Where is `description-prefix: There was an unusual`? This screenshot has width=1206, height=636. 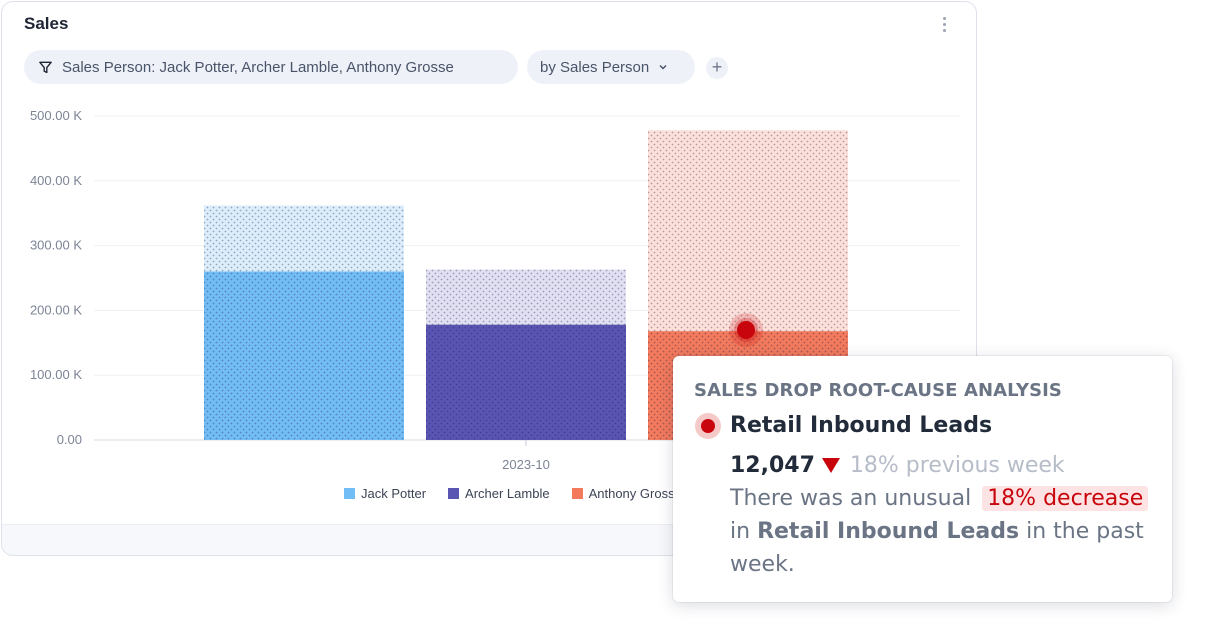 description-prefix: There was an unusual is located at coordinates (851, 498).